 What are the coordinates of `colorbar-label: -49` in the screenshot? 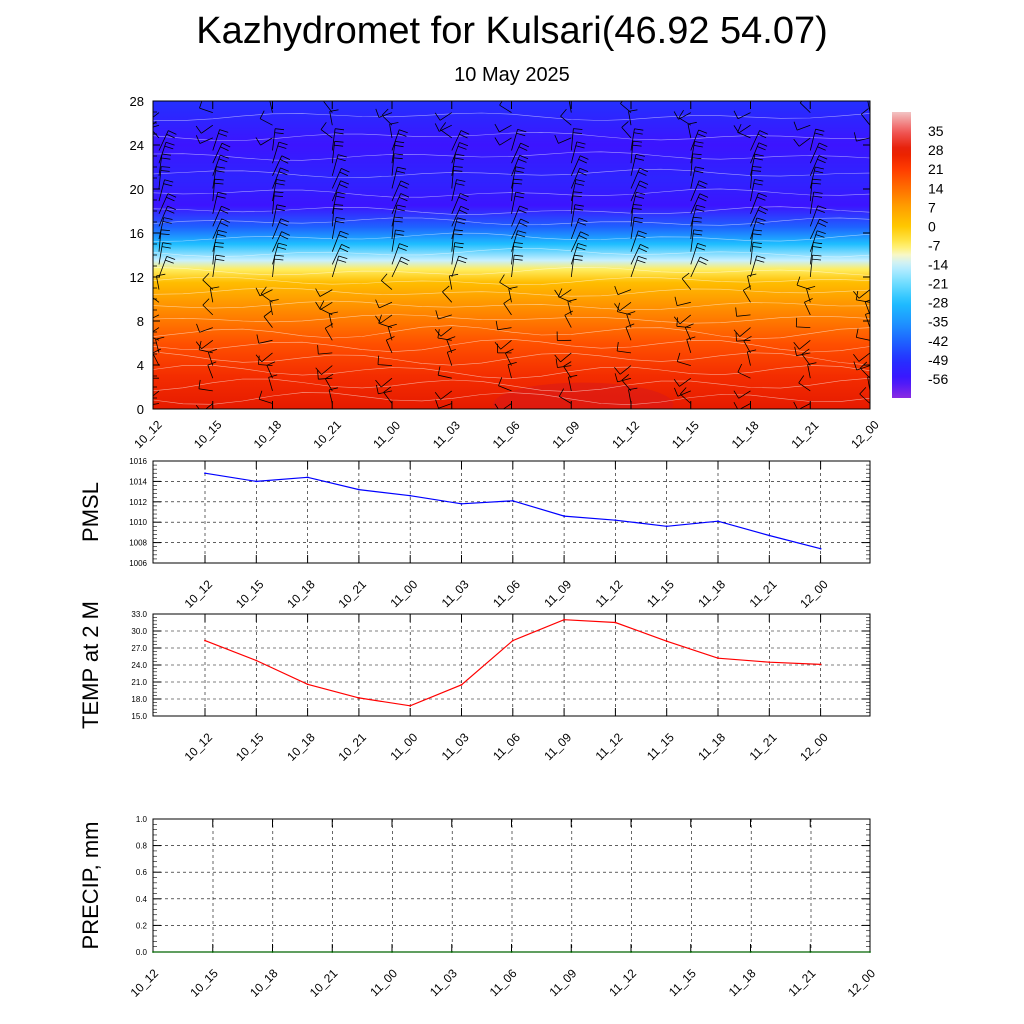 It's located at (938, 360).